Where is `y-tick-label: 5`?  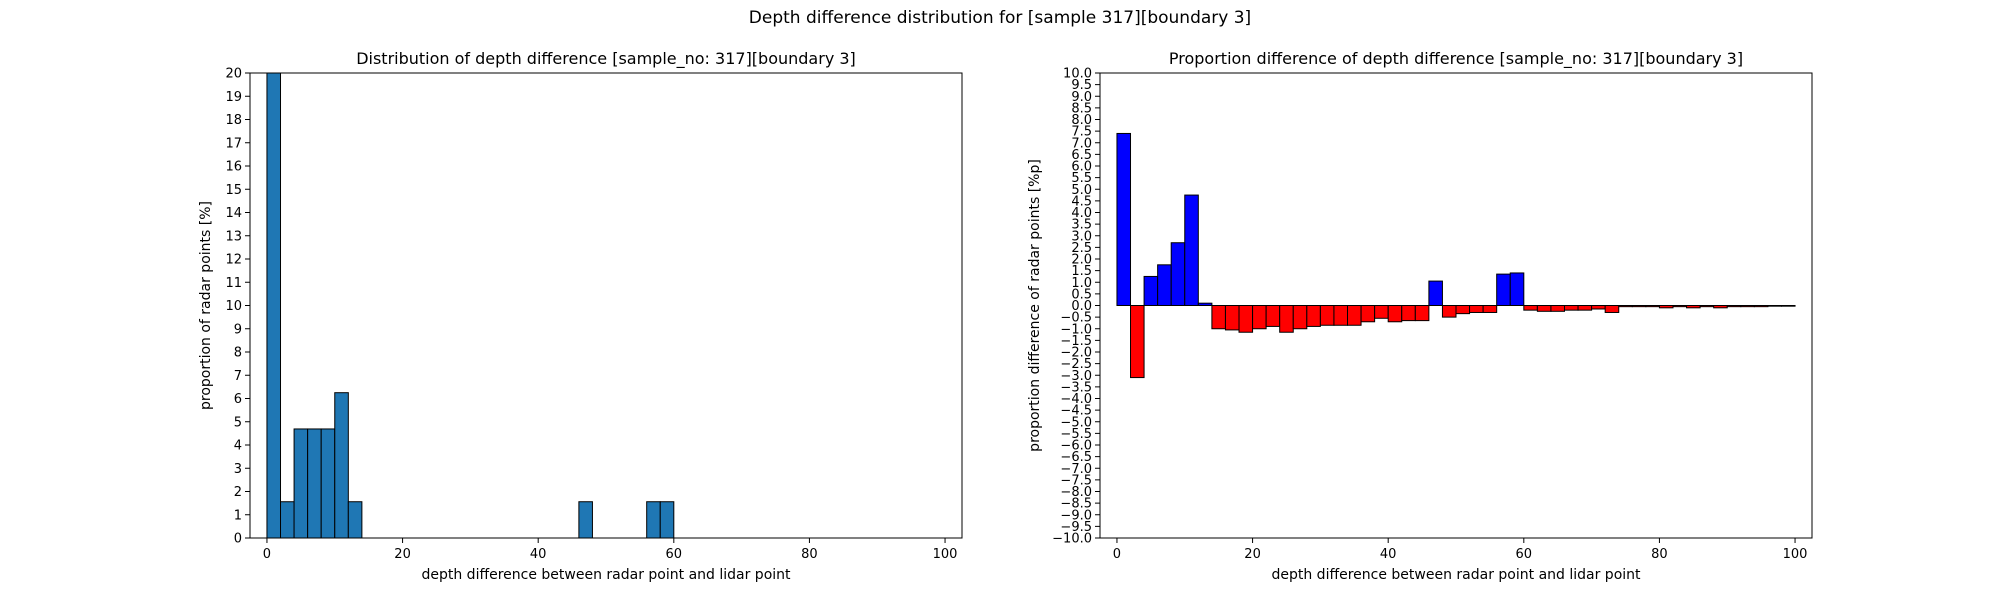 y-tick-label: 5 is located at coordinates (238, 422).